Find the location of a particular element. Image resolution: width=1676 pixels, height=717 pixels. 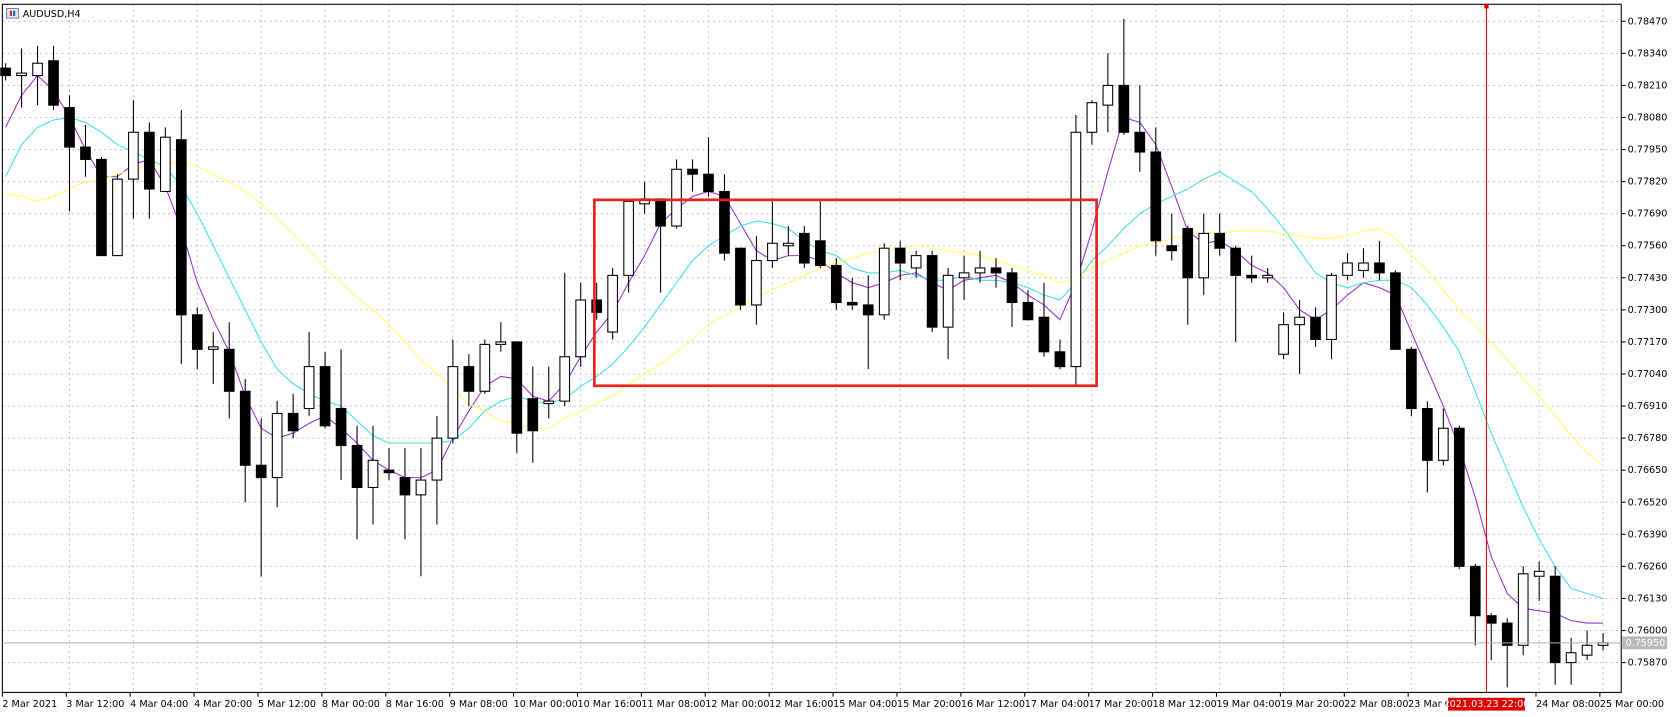

x-tick-label: 8 Mar 16:00 is located at coordinates (415, 704).